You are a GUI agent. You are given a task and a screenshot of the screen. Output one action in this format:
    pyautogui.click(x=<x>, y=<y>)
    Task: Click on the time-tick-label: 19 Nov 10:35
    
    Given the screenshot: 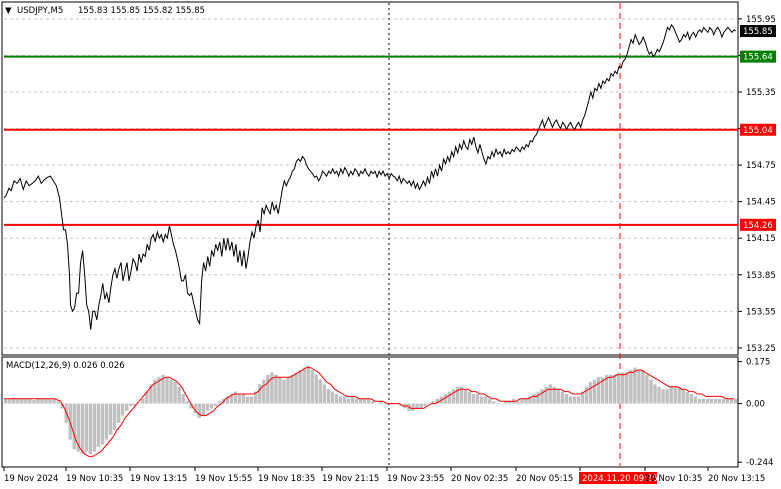 What is the action you would take?
    pyautogui.click(x=94, y=479)
    